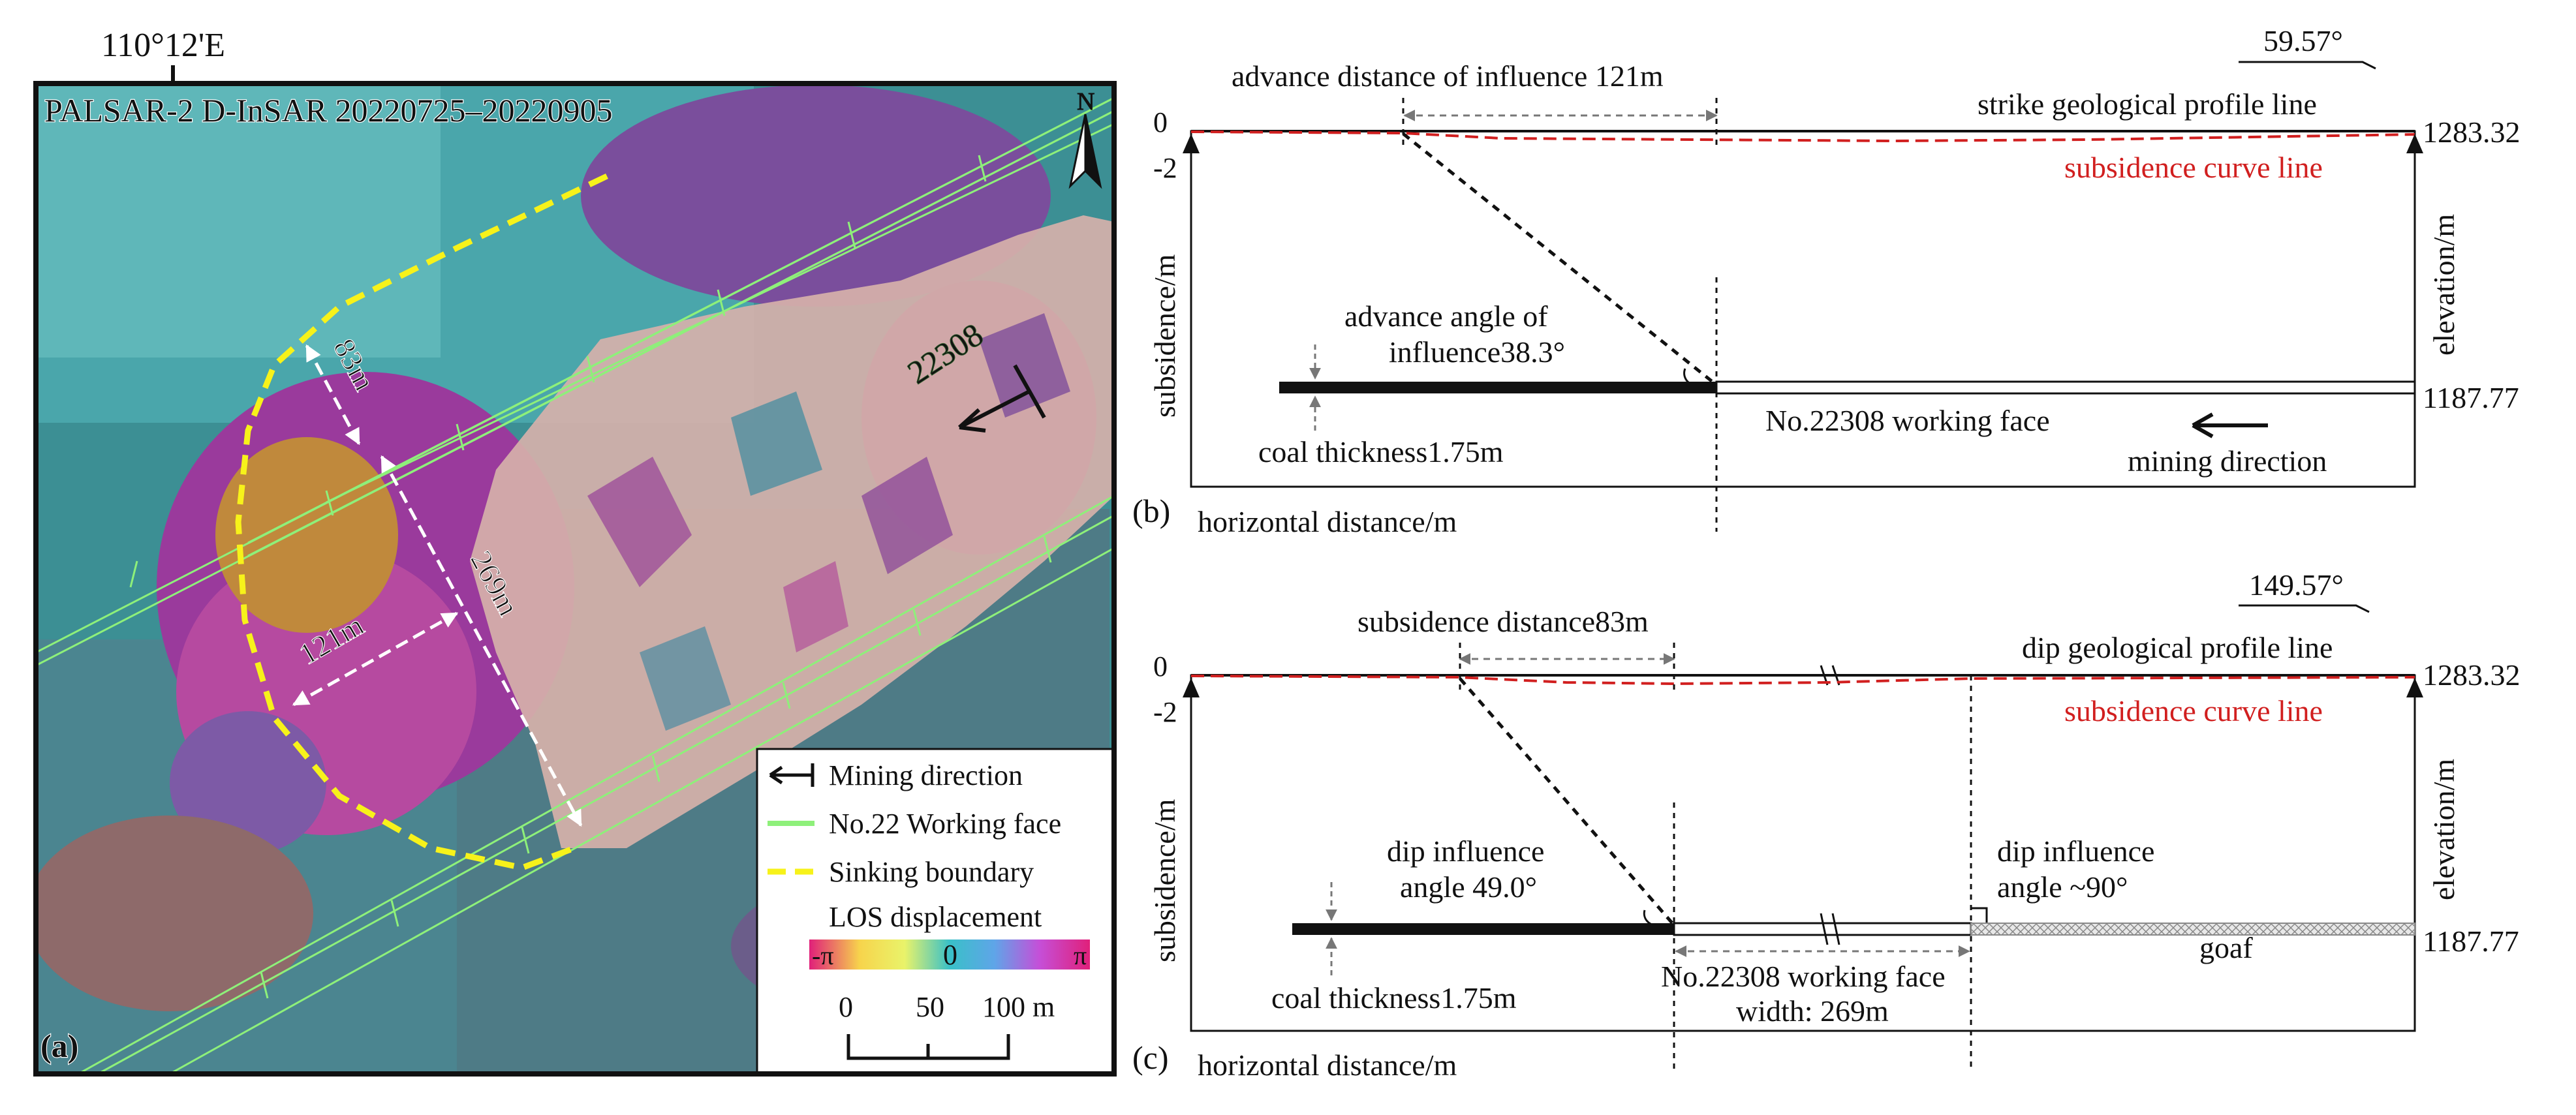 The image size is (2576, 1115). I want to click on b-right-axis-arrow, so click(2414, 143).